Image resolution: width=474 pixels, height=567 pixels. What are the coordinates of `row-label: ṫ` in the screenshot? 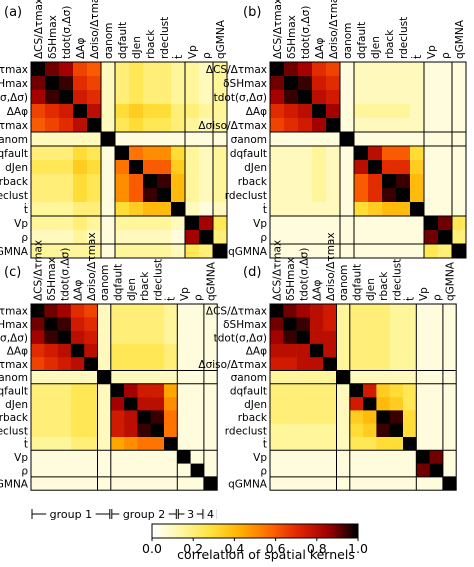 It's located at (26, 444).